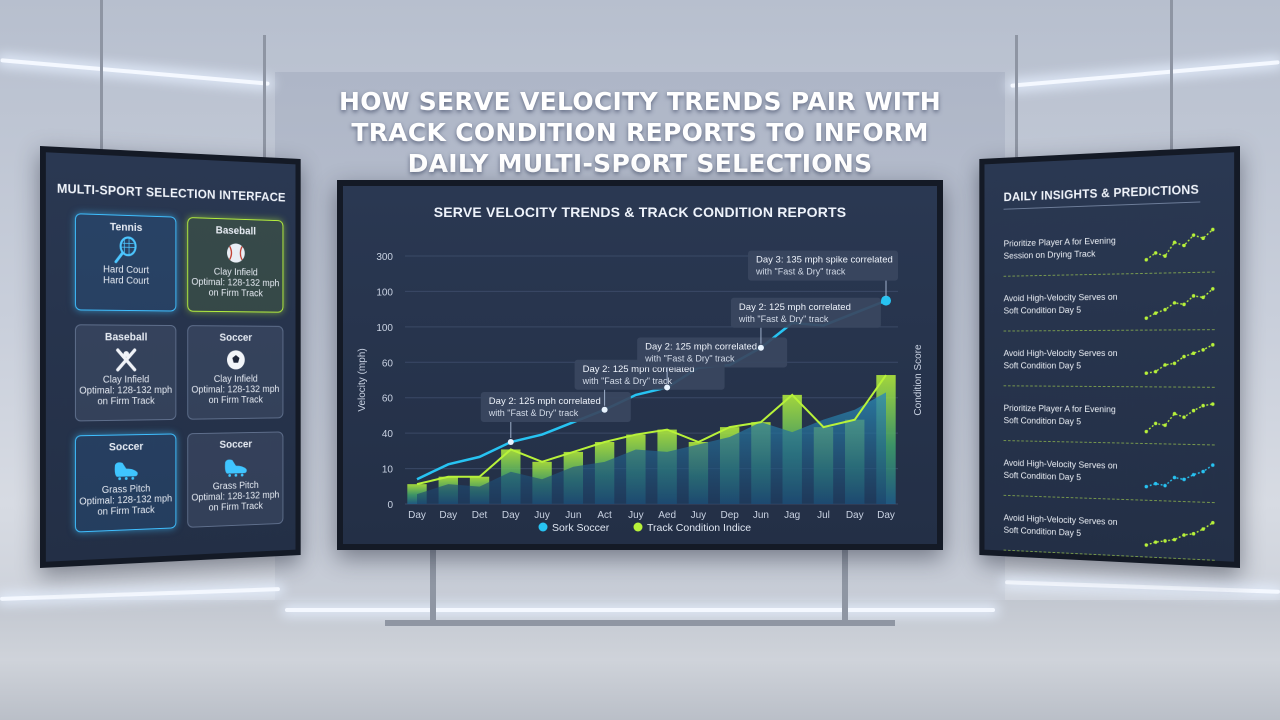  What do you see at coordinates (640, 623) in the screenshot?
I see `monitor-stand-base` at bounding box center [640, 623].